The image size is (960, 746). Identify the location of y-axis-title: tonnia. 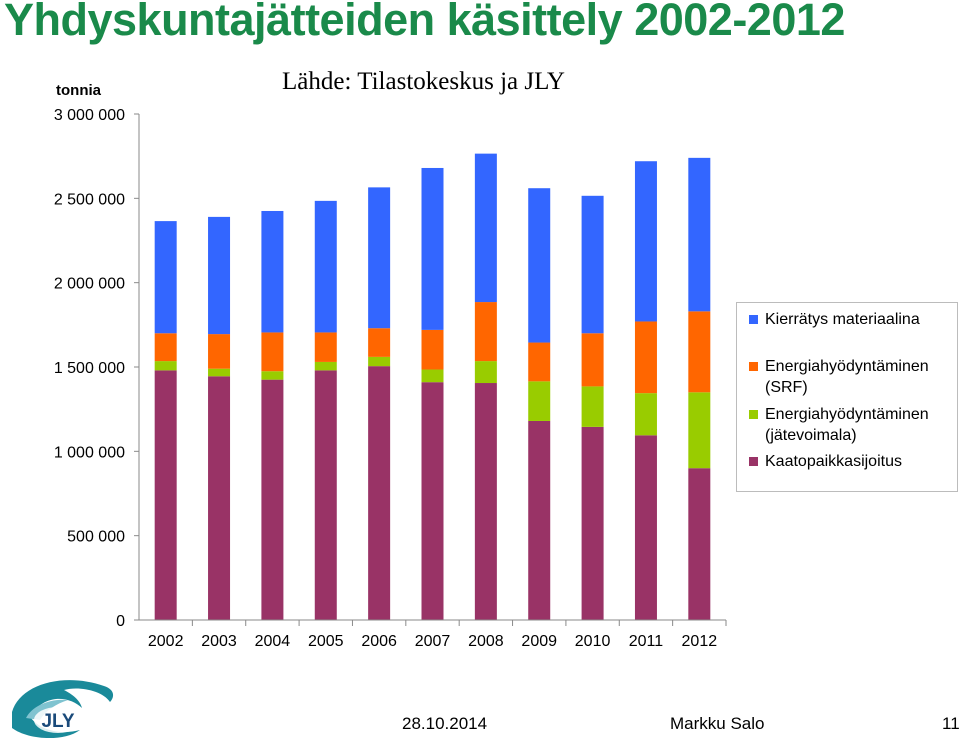
(79, 90).